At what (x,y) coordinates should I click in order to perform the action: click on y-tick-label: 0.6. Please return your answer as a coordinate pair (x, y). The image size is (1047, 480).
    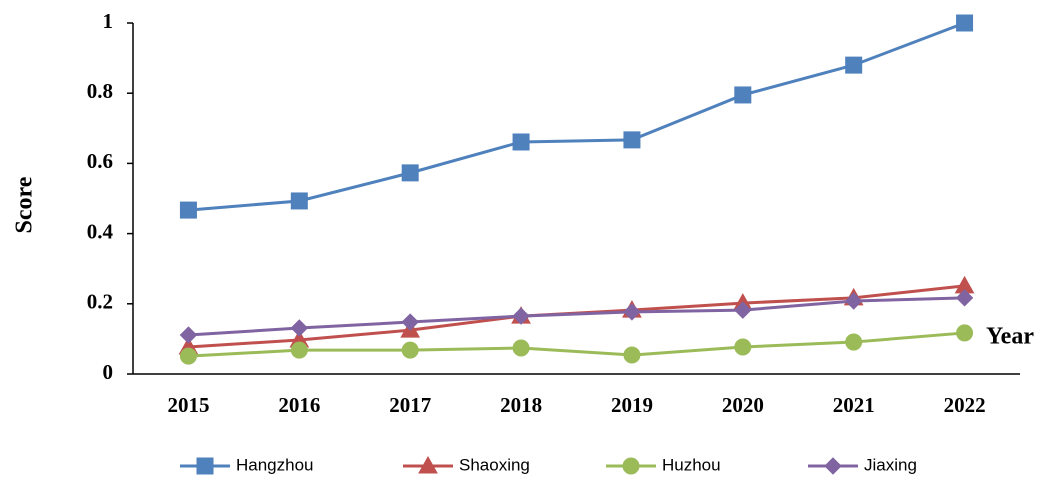
    Looking at the image, I should click on (100, 161).